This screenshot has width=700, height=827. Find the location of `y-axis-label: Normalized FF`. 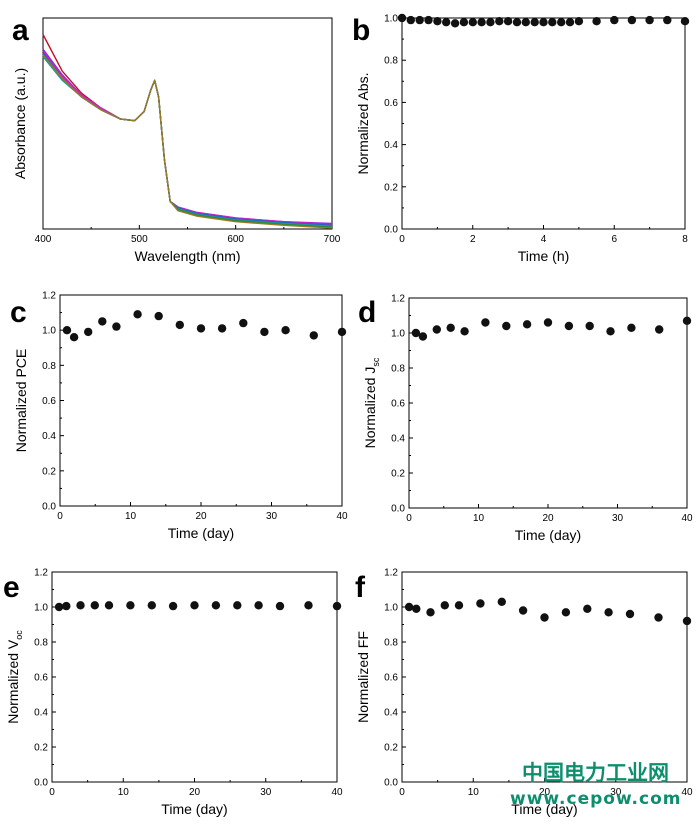

y-axis-label: Normalized FF is located at coordinates (363, 677).